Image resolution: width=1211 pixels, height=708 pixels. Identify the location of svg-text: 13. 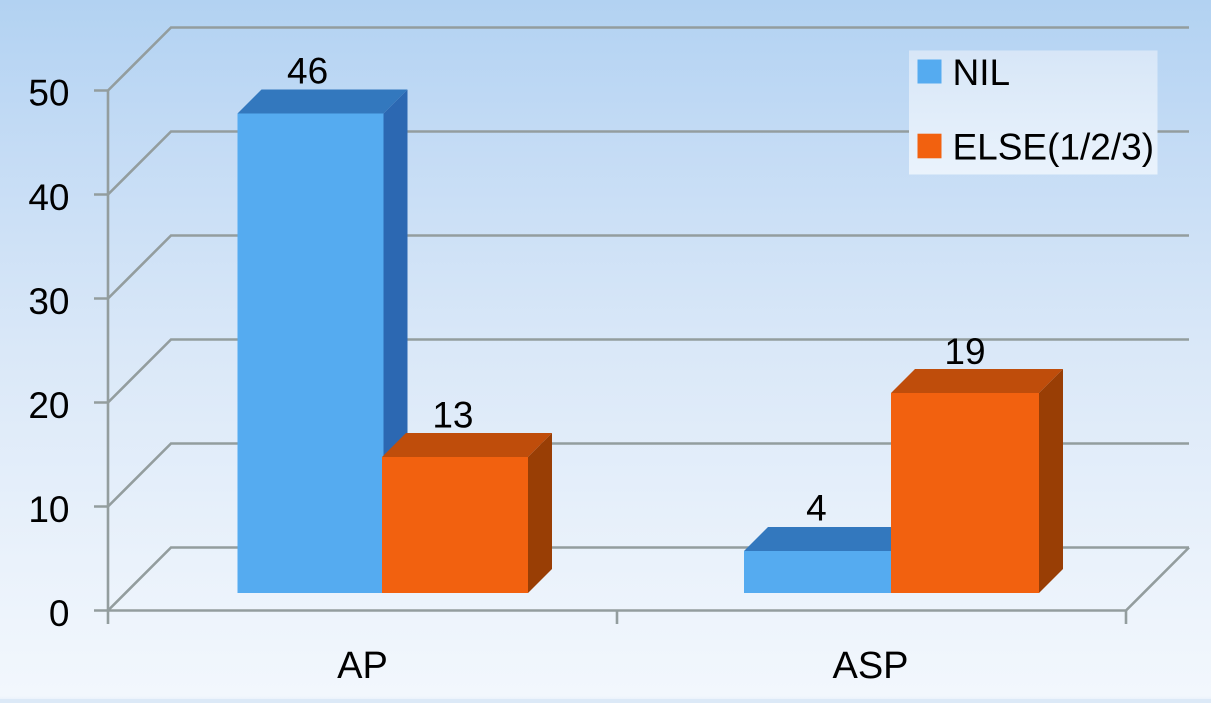
(452, 415).